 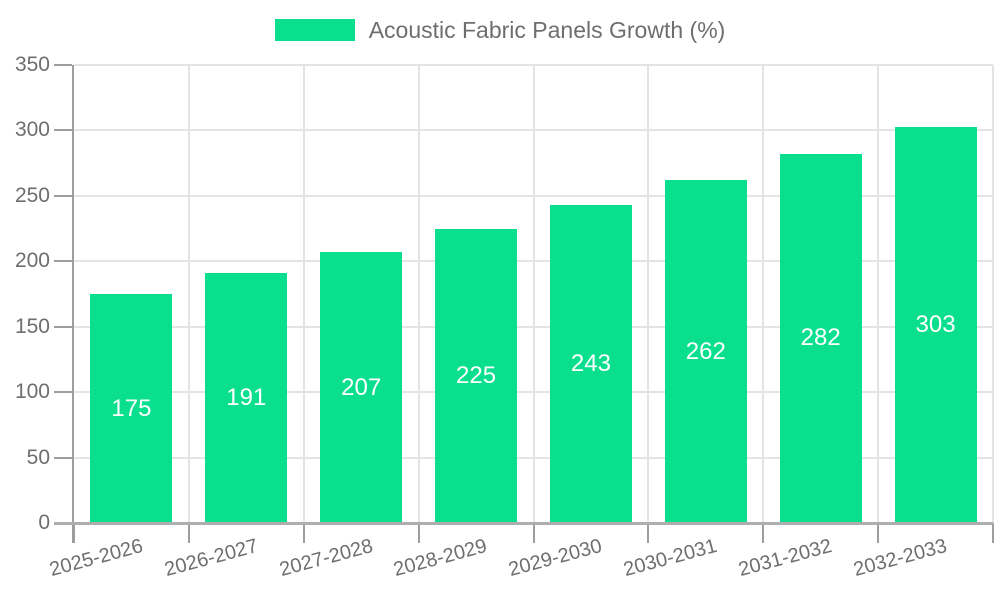 I want to click on y-tick-label: 0, so click(x=44, y=522).